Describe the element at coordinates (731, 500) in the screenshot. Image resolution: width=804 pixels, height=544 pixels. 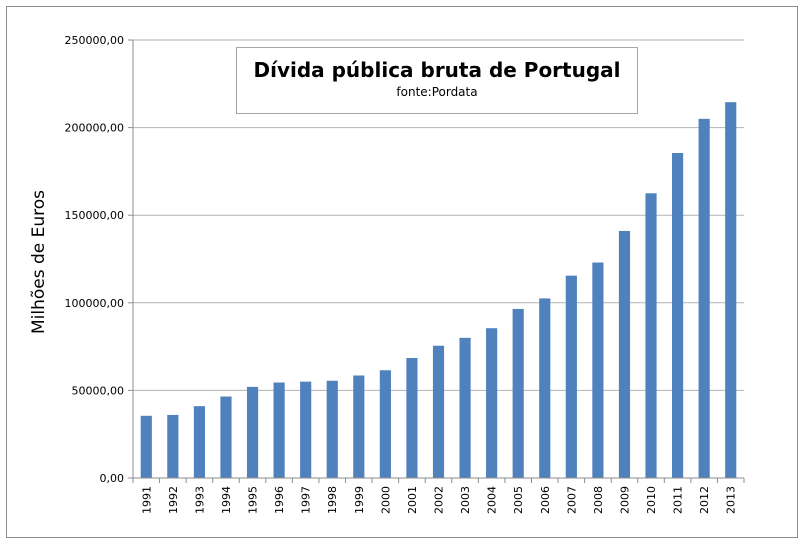
I see `x-tick-label: 2013` at that location.